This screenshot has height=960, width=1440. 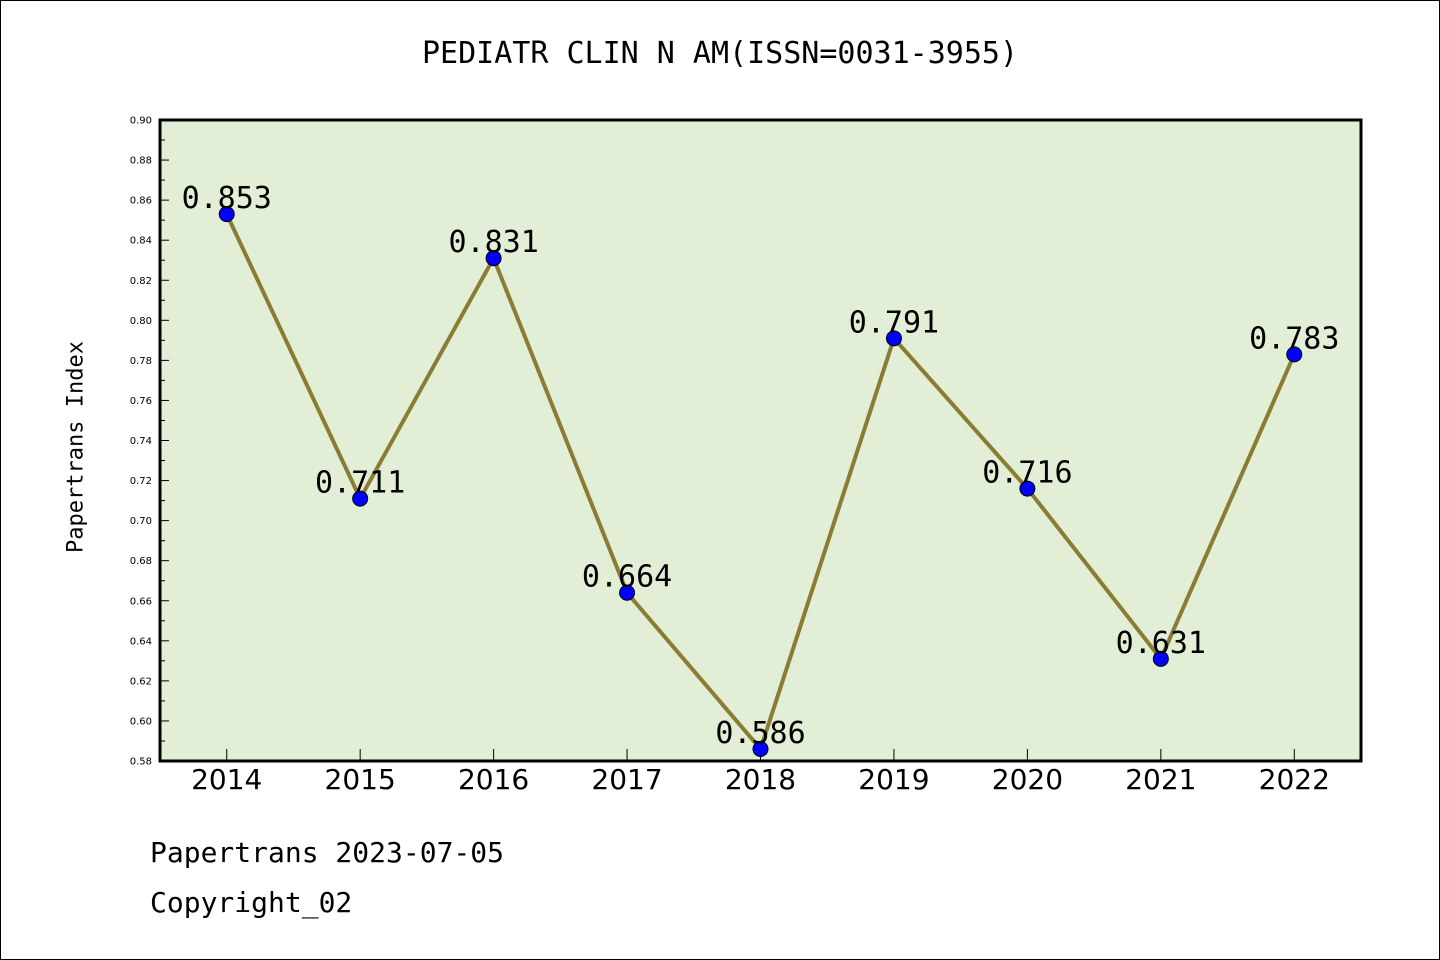 What do you see at coordinates (1294, 338) in the screenshot?
I see `data-label: 0.783` at bounding box center [1294, 338].